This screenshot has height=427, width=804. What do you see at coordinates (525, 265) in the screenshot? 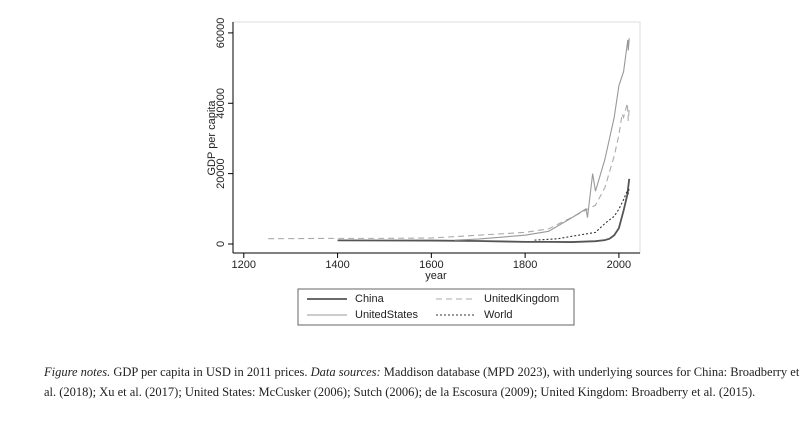
I see `x-tick-label: 1800` at bounding box center [525, 265].